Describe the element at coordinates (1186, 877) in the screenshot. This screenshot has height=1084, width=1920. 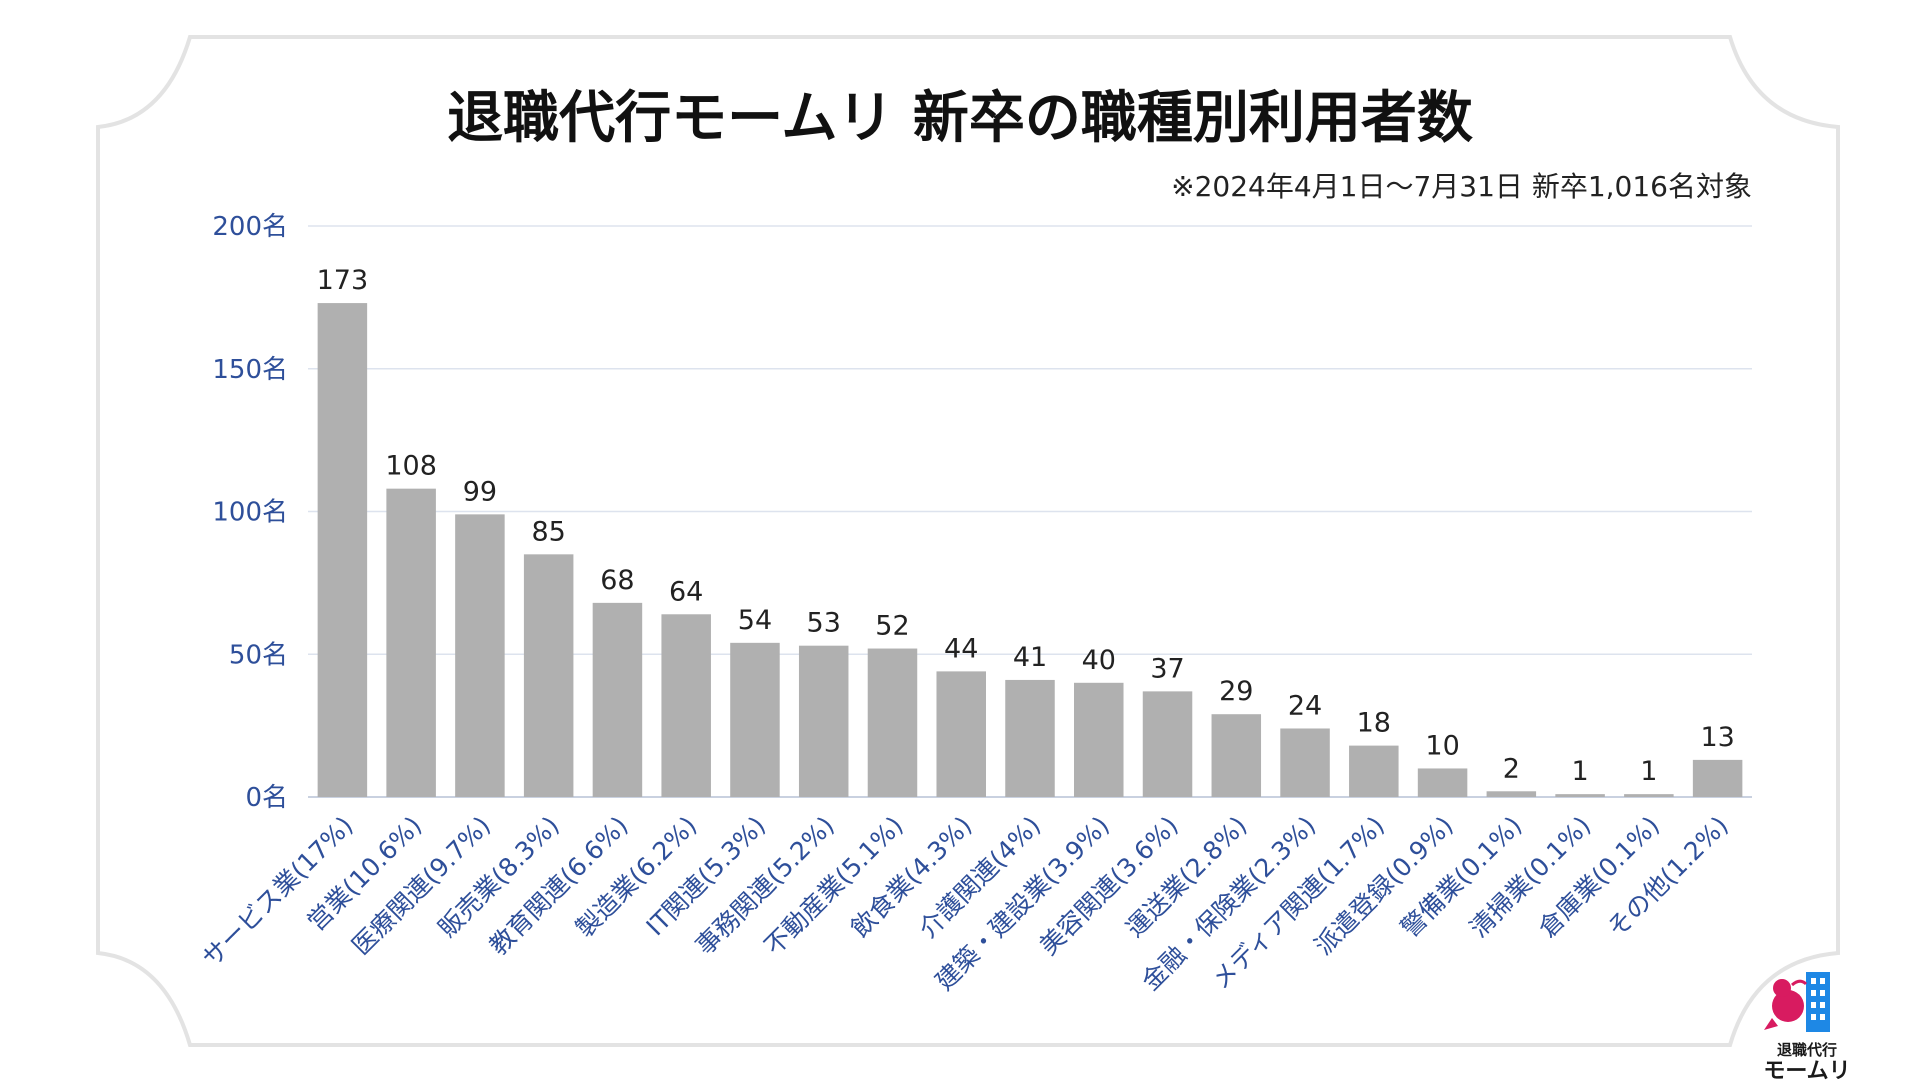
I see `x-tick-label: 運送業(2.8%)` at that location.